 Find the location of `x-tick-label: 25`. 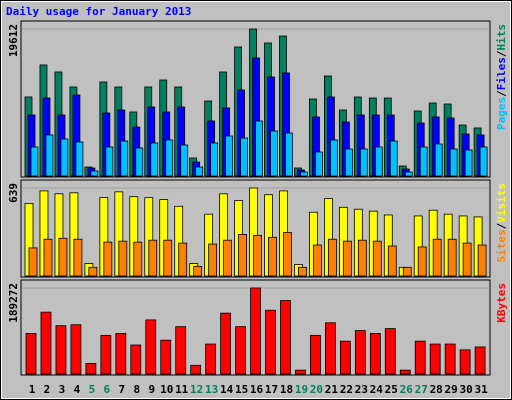

x-tick-label: 25 is located at coordinates (391, 389).